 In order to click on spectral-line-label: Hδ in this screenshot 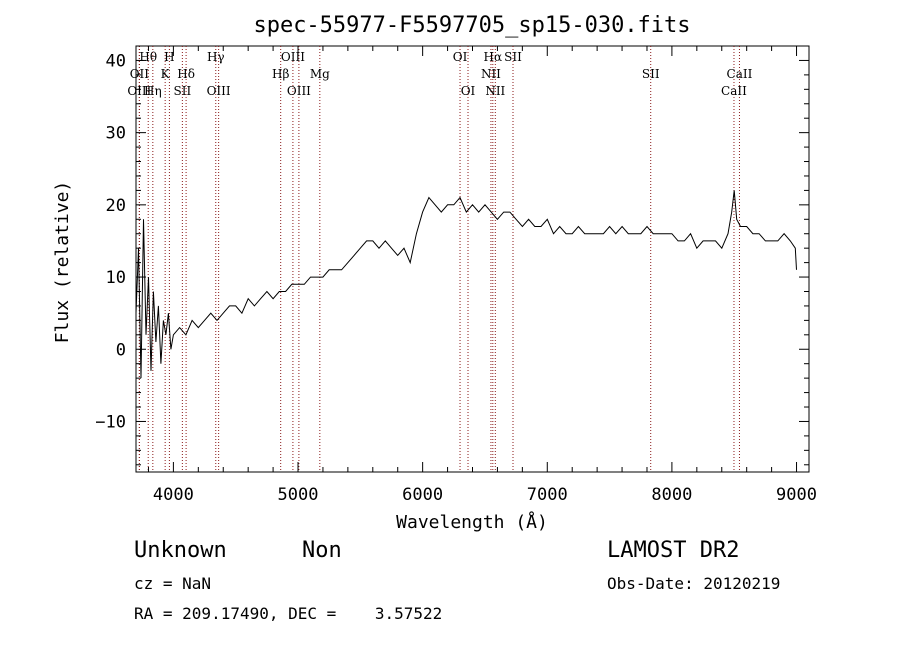, I will do `click(186, 74)`.